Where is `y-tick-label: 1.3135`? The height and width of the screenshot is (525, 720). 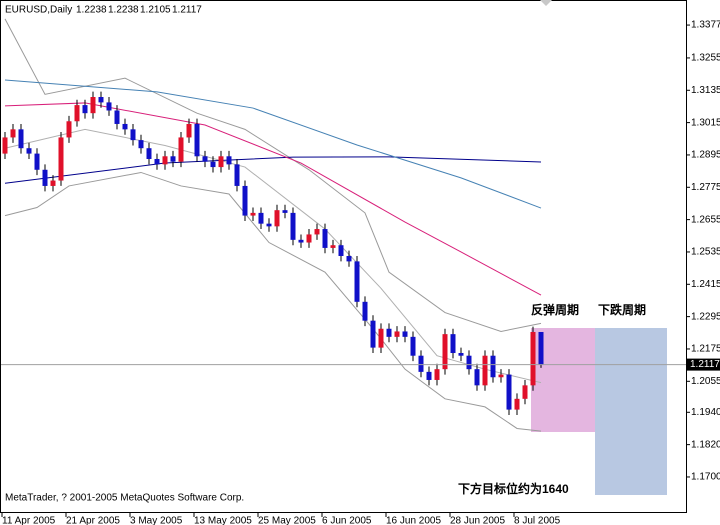 y-tick-label: 1.3135 is located at coordinates (705, 90).